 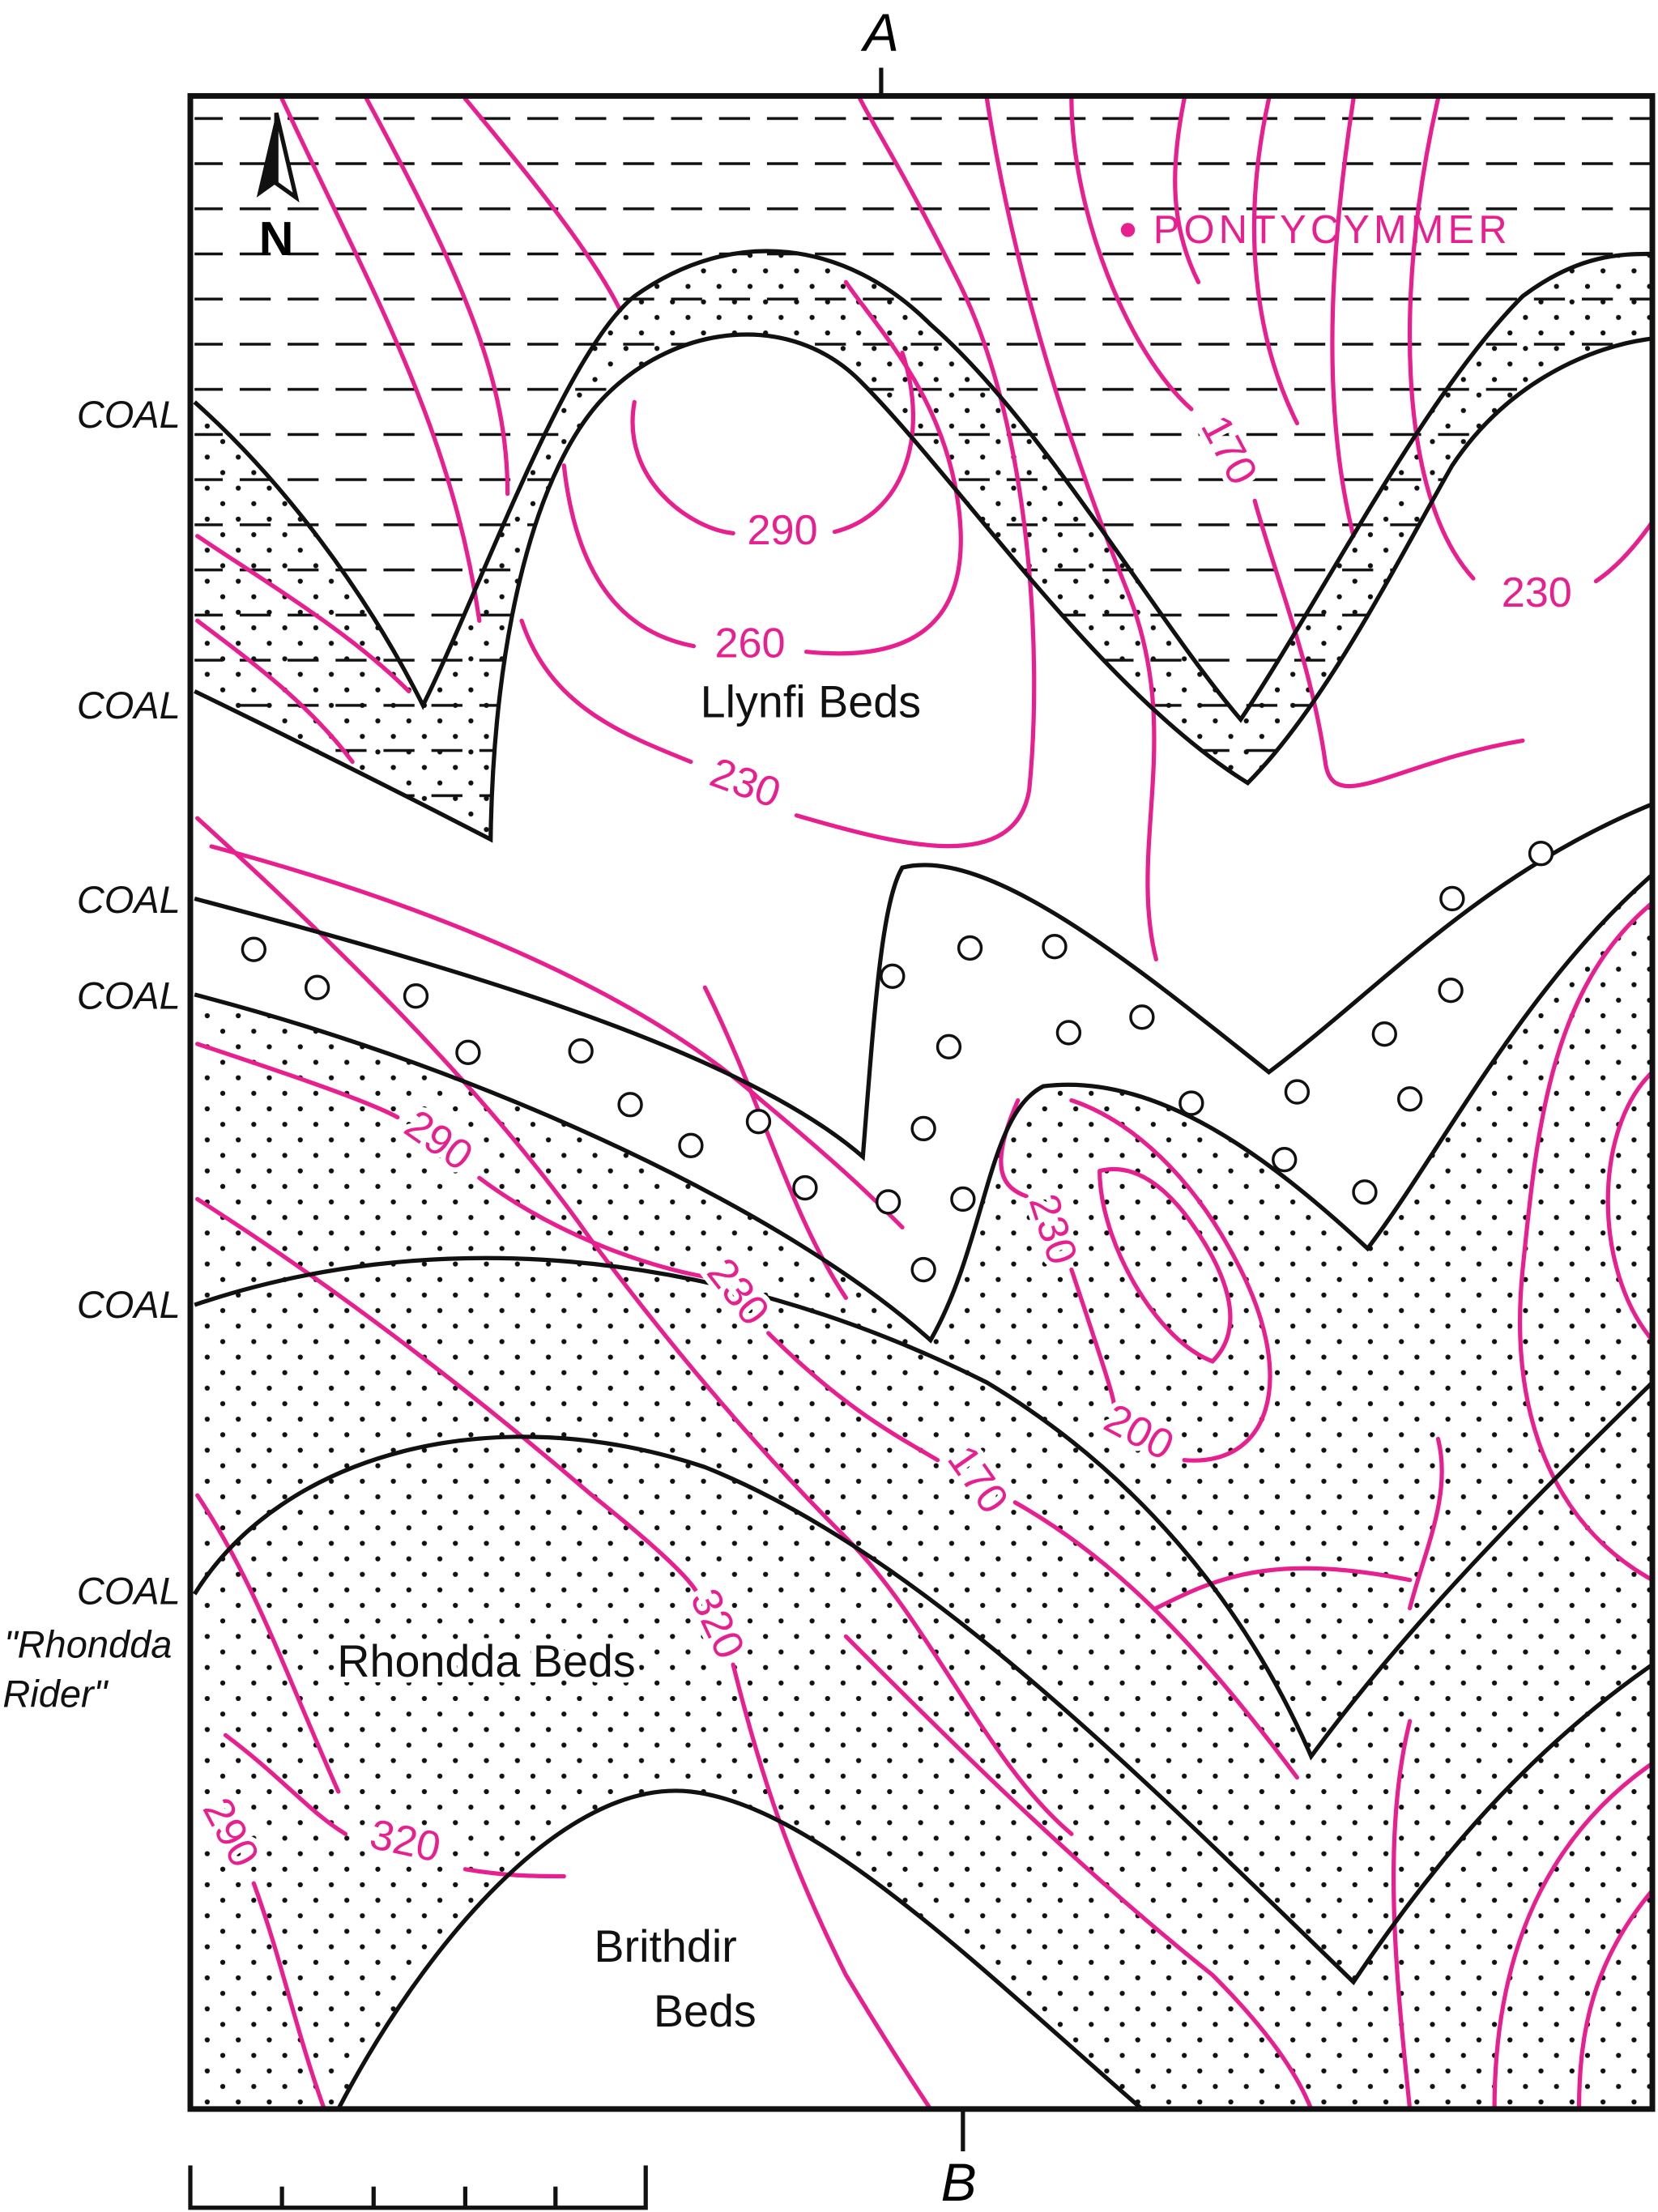 I want to click on unit-name: Rhondda Beds, so click(x=486, y=1661).